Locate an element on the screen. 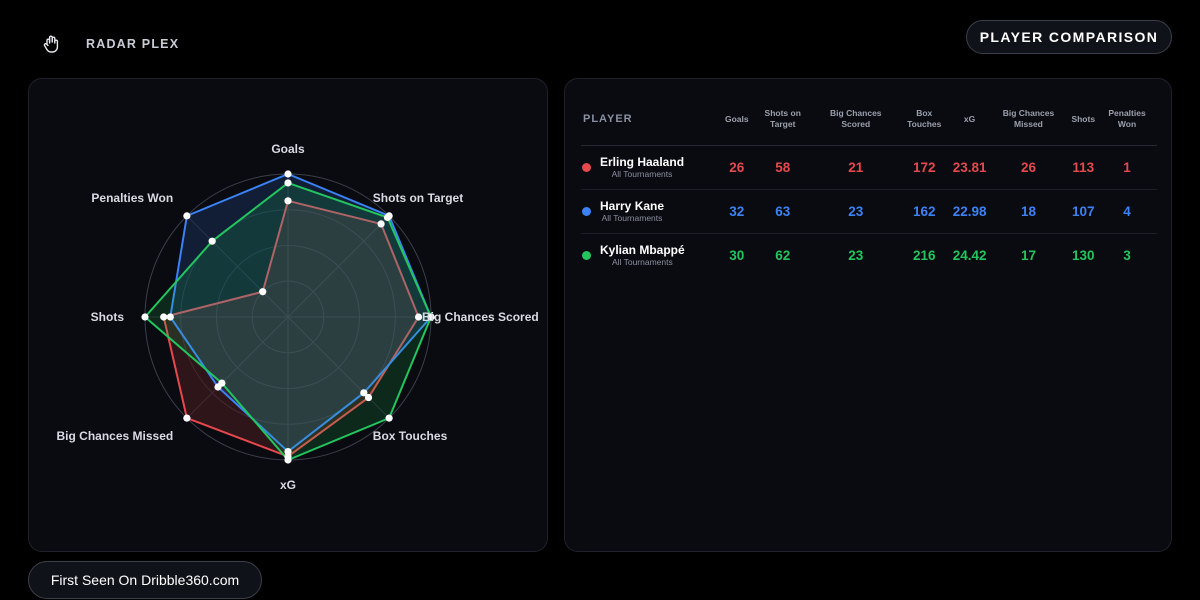  stat-value: 3 is located at coordinates (1127, 255).